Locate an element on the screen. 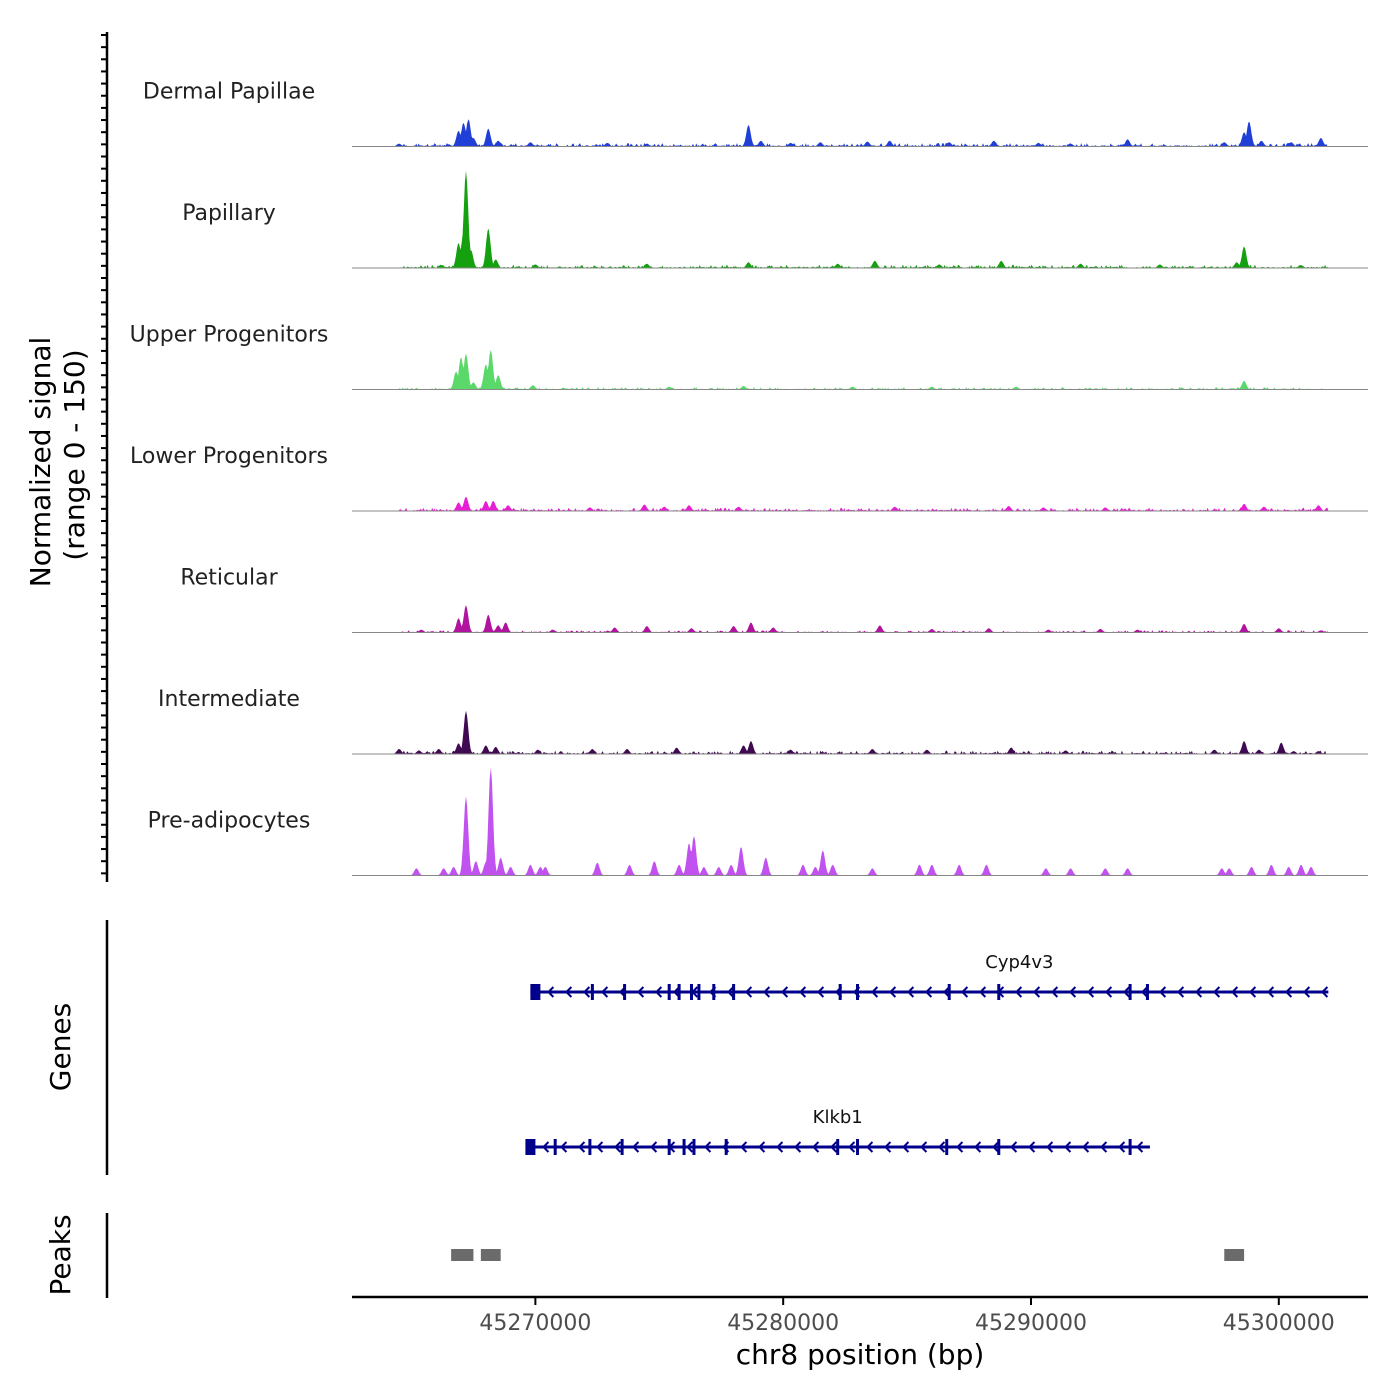 The width and height of the screenshot is (1400, 1400). track-lower-progenitors: Lower Progenitors is located at coordinates (749, 478).